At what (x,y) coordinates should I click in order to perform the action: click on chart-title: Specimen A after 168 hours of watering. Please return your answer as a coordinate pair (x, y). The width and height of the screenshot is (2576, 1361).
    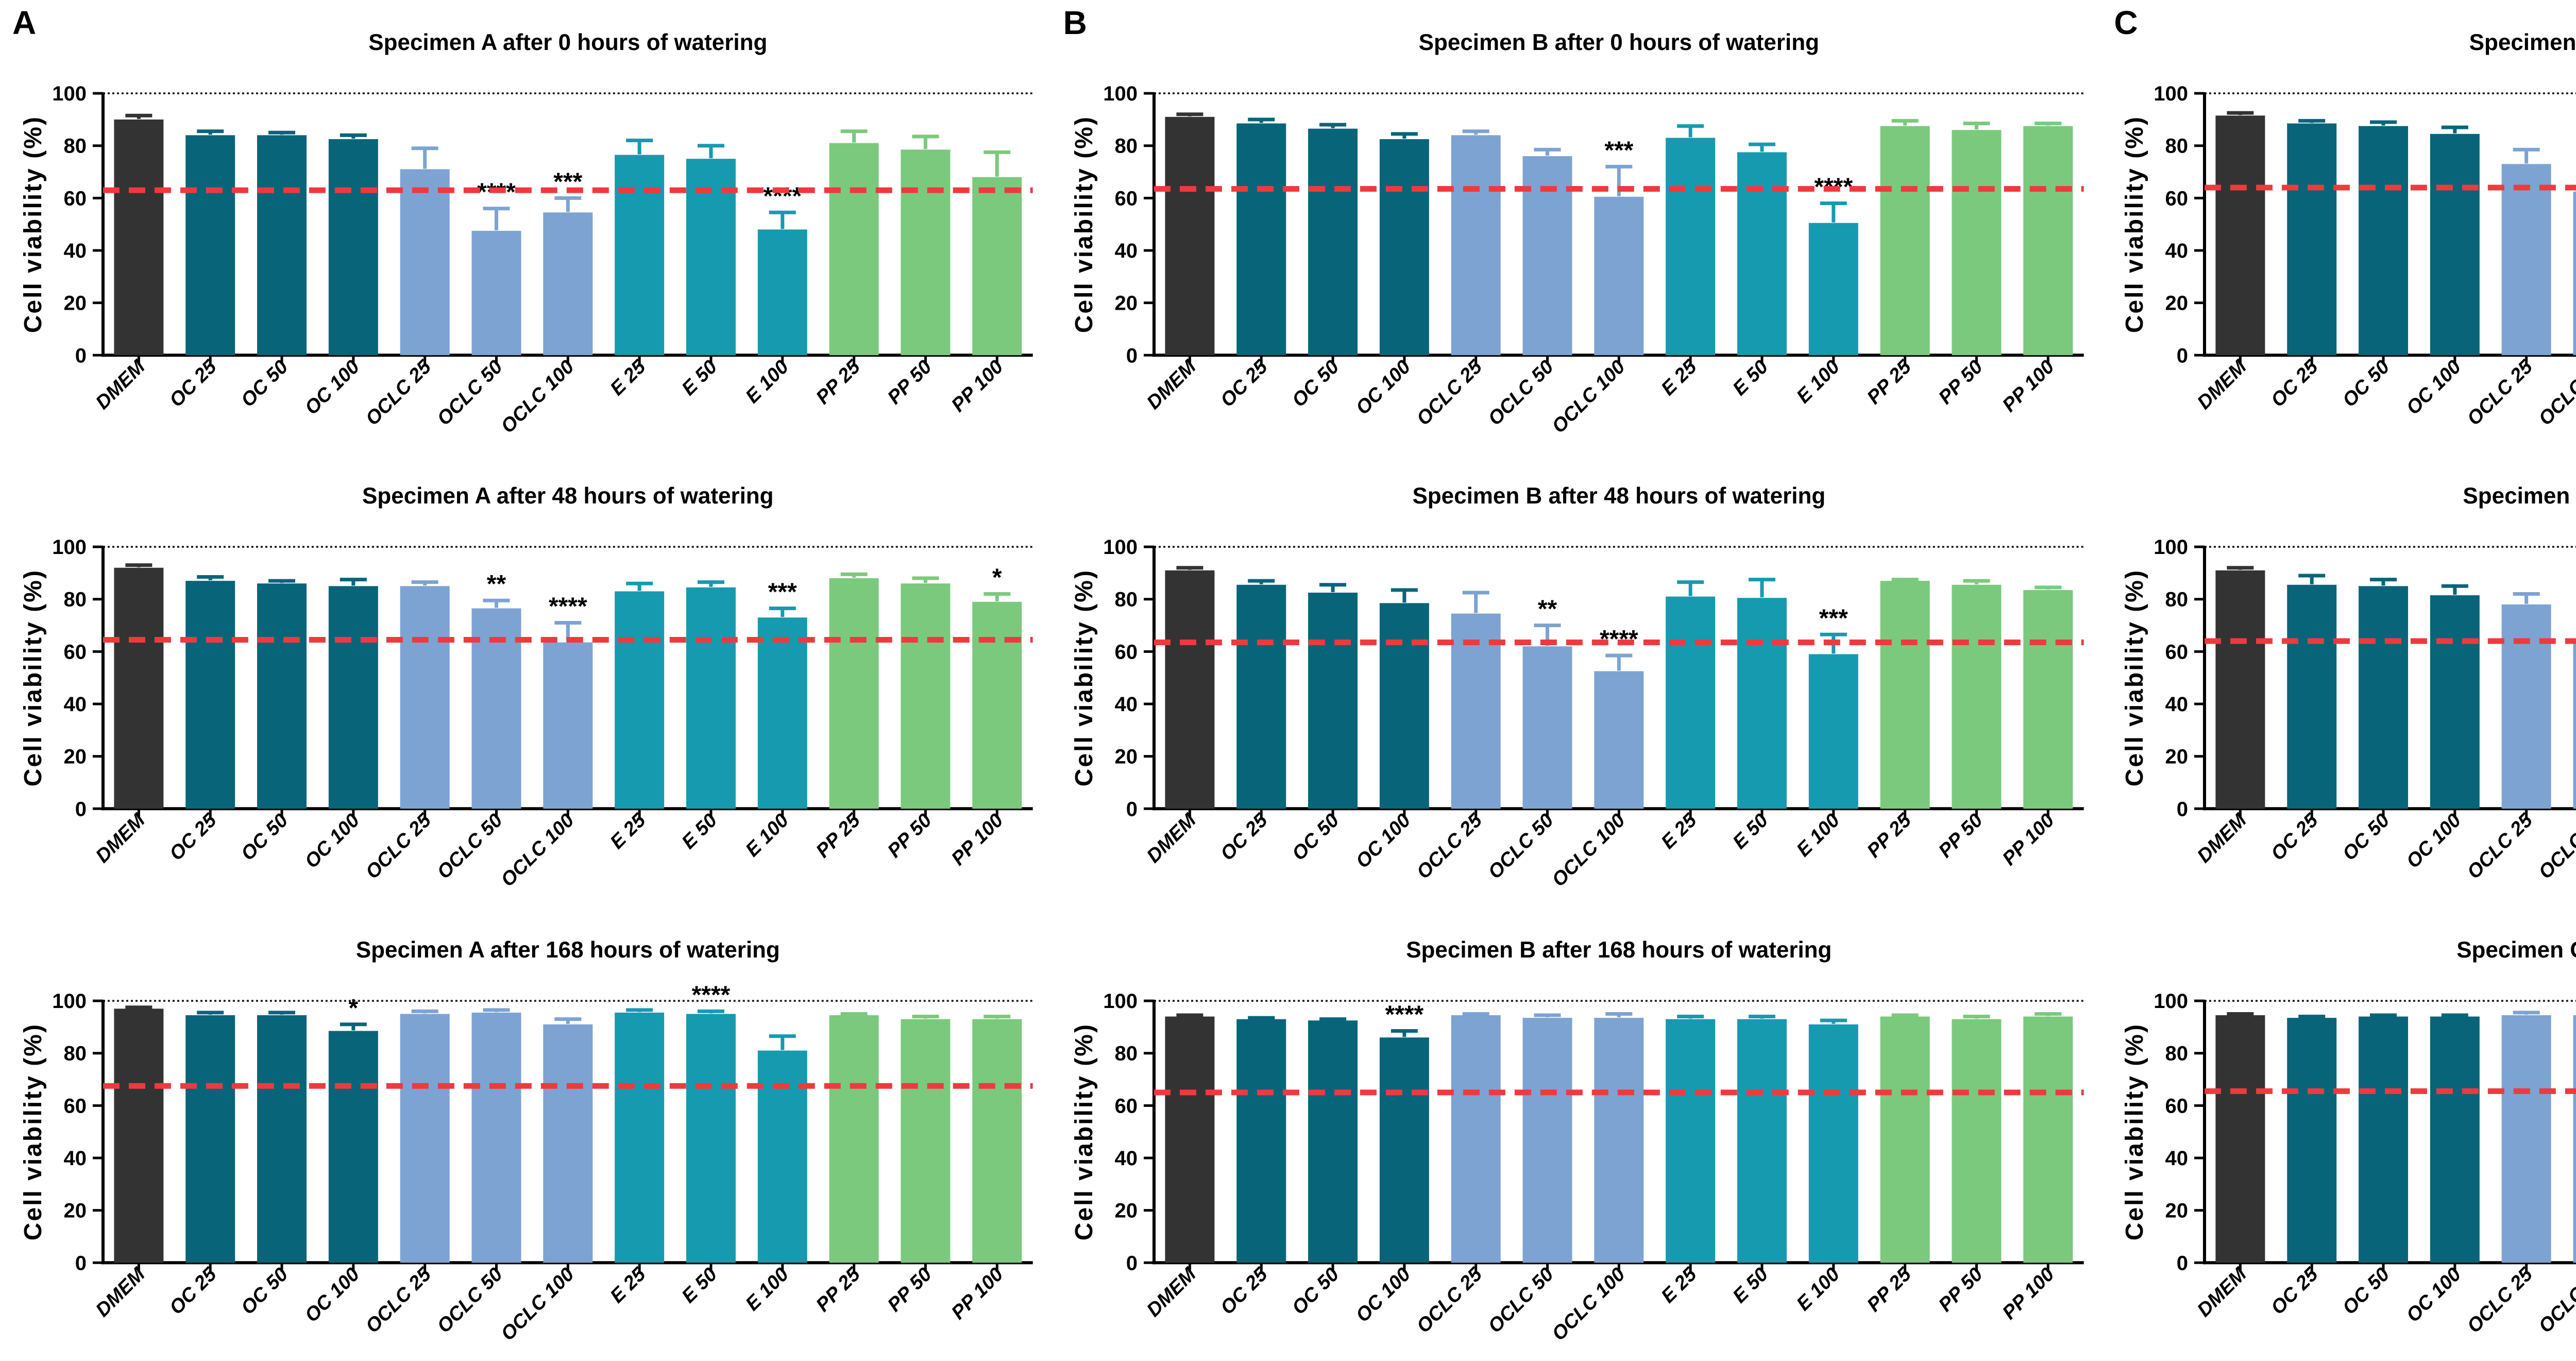
    Looking at the image, I should click on (568, 950).